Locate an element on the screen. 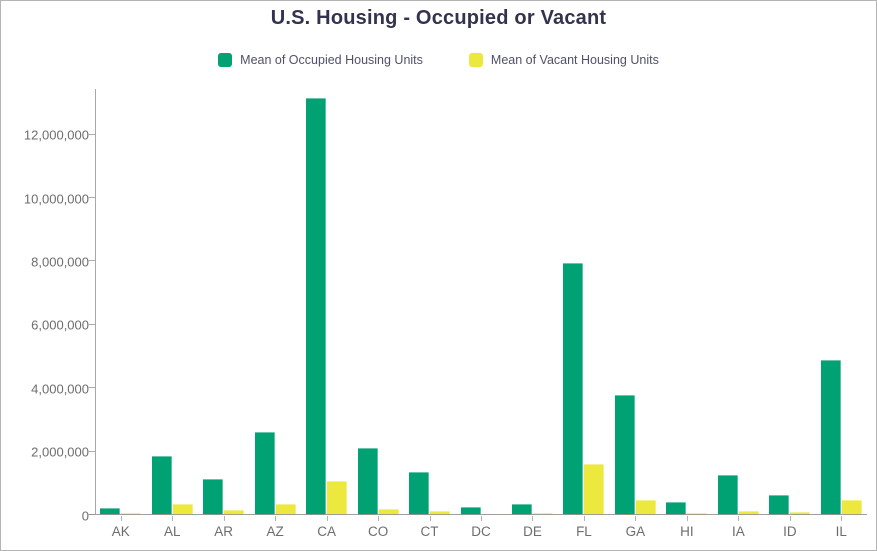  x-axis-label-AZ: AZ is located at coordinates (275, 531).